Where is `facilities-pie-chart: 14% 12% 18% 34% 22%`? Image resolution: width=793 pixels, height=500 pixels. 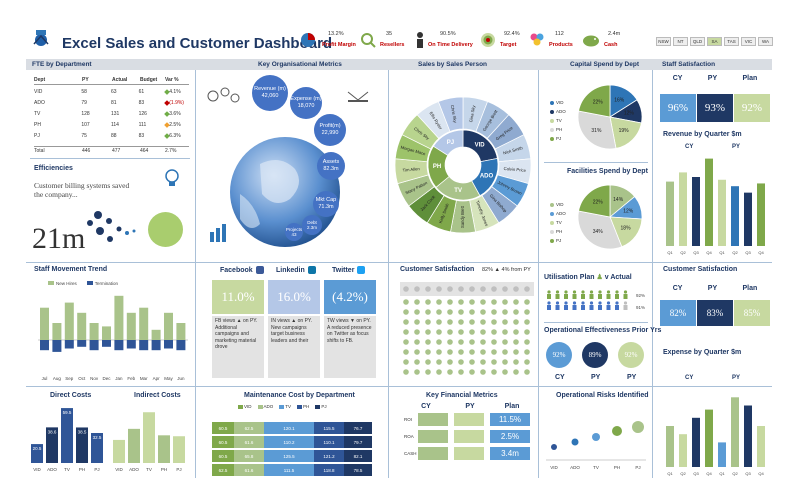
facilities-pie-chart: 14% 12% 18% 34% 22% is located at coordinates (610, 217).